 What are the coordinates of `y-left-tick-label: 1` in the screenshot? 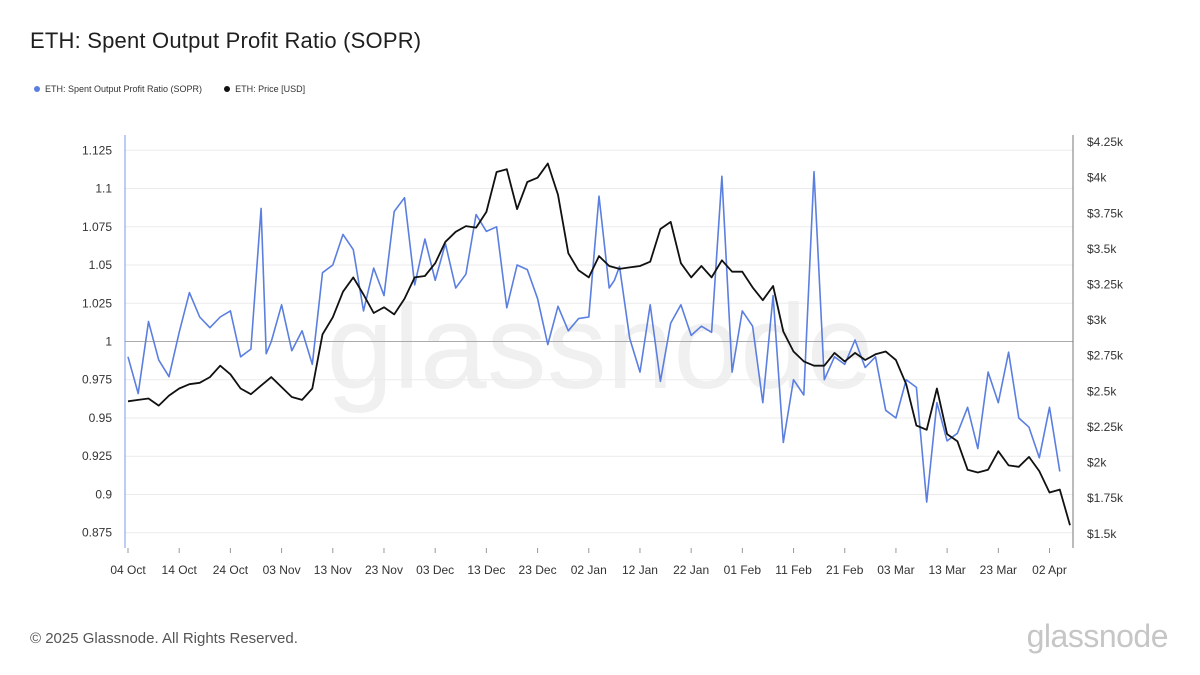 It's located at (108, 342).